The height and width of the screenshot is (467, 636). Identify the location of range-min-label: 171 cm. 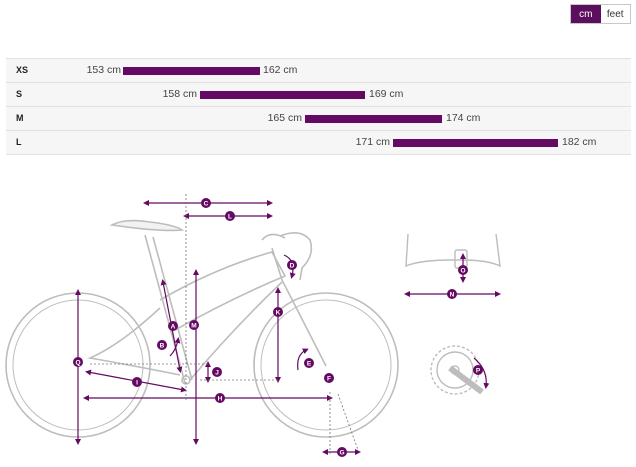
(372, 142).